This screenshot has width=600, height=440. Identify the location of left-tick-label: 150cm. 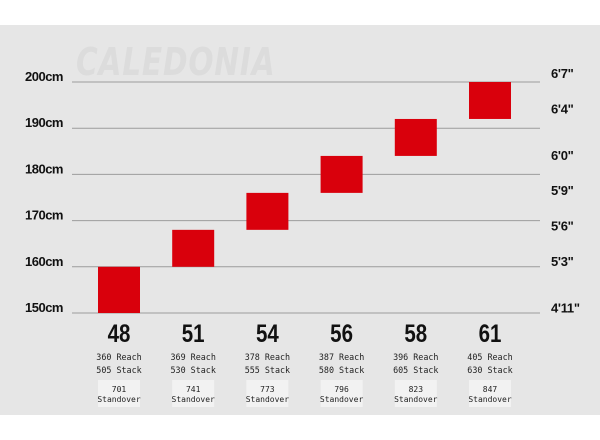
(44, 307).